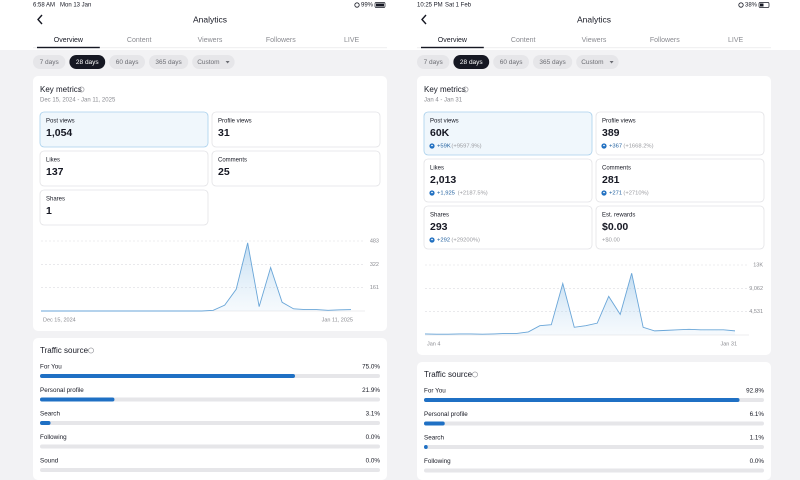  What do you see at coordinates (55, 200) in the screenshot?
I see `metric-label: Shares` at bounding box center [55, 200].